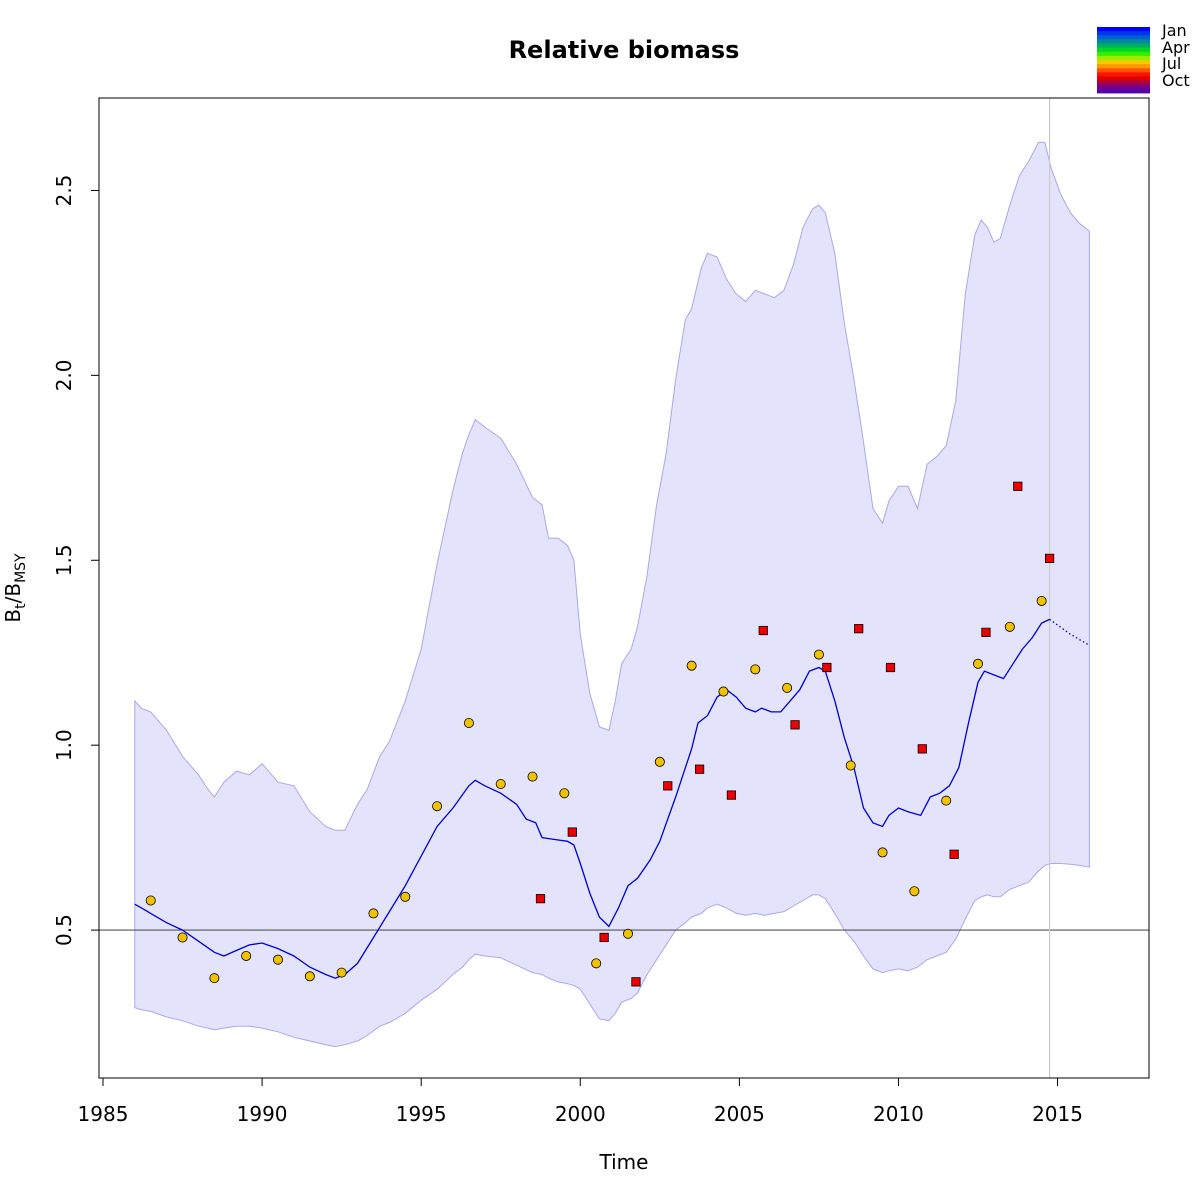  What do you see at coordinates (64, 191) in the screenshot?
I see `y-tick-label: 2.5` at bounding box center [64, 191].